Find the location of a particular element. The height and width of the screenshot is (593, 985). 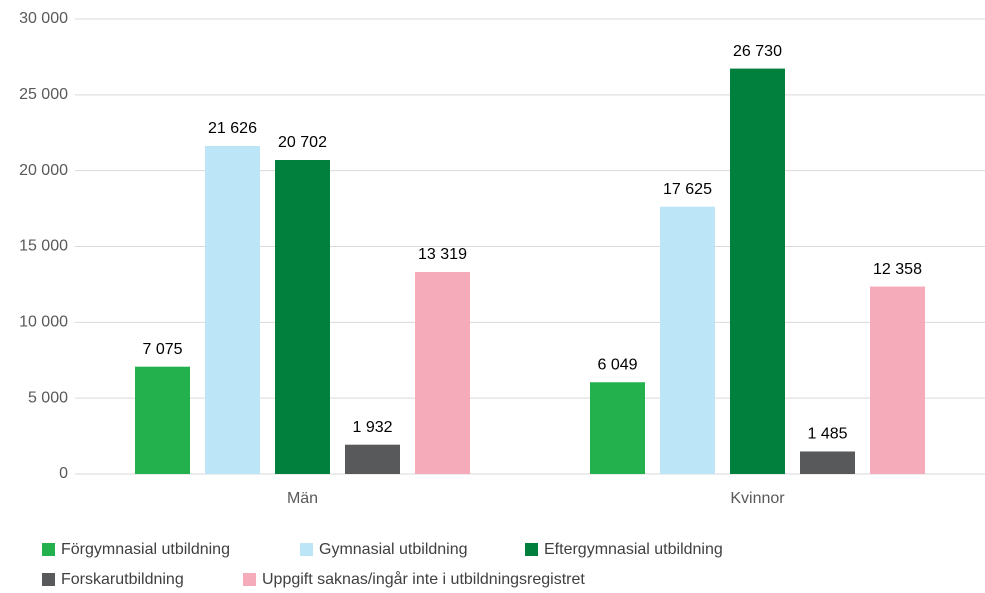

legend-label: Gymnasial utbildning is located at coordinates (393, 549).